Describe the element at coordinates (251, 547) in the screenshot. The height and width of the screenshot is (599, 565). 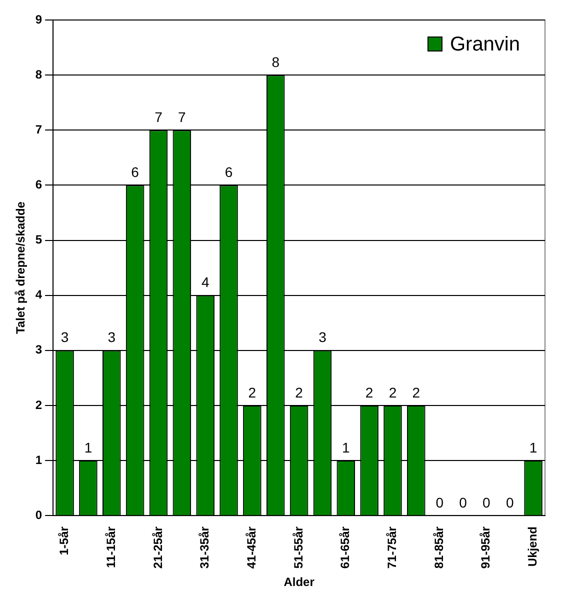
I see `x-tick-label: 41-45år` at that location.